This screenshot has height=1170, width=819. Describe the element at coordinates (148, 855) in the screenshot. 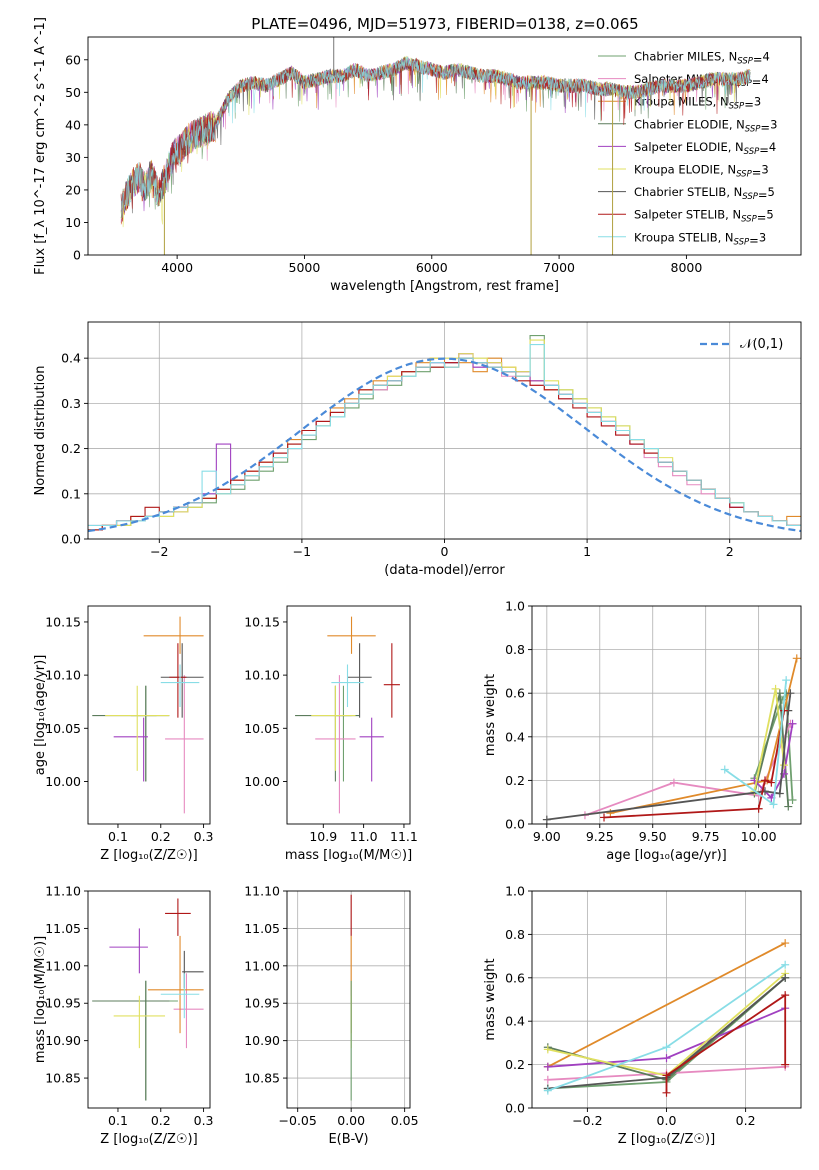

I see `x-axis-label: Z [log₁₀(Z/Z☉)]` at that location.